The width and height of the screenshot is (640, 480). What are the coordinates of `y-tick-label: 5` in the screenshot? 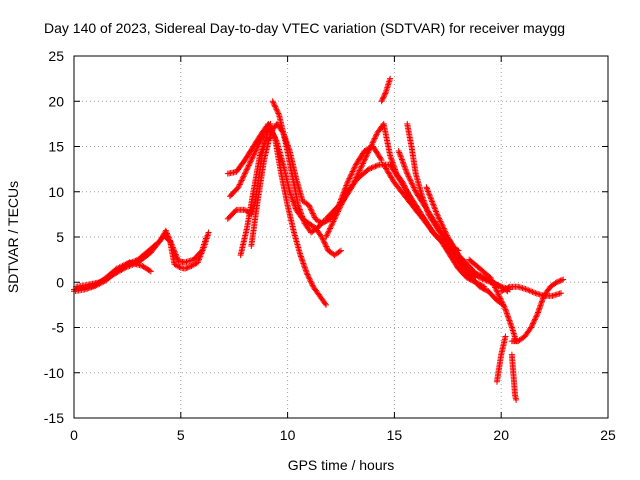 It's located at (60, 237).